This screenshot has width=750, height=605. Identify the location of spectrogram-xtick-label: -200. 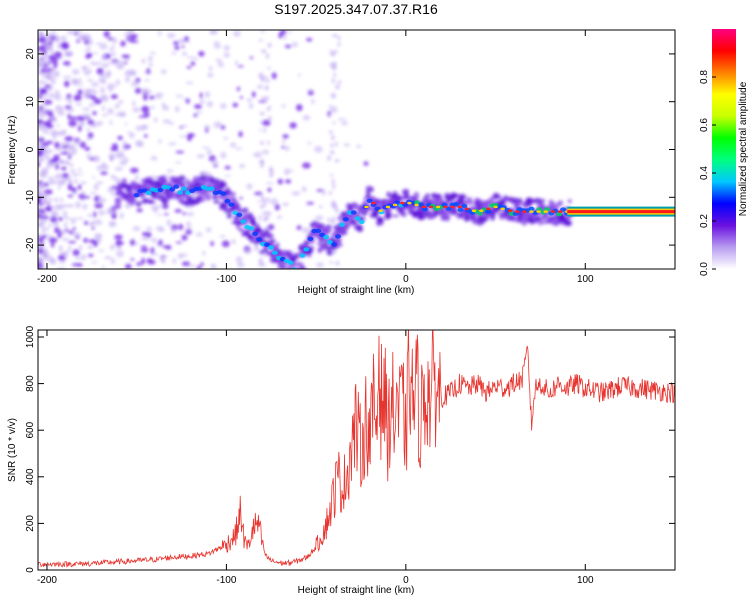
(47, 279).